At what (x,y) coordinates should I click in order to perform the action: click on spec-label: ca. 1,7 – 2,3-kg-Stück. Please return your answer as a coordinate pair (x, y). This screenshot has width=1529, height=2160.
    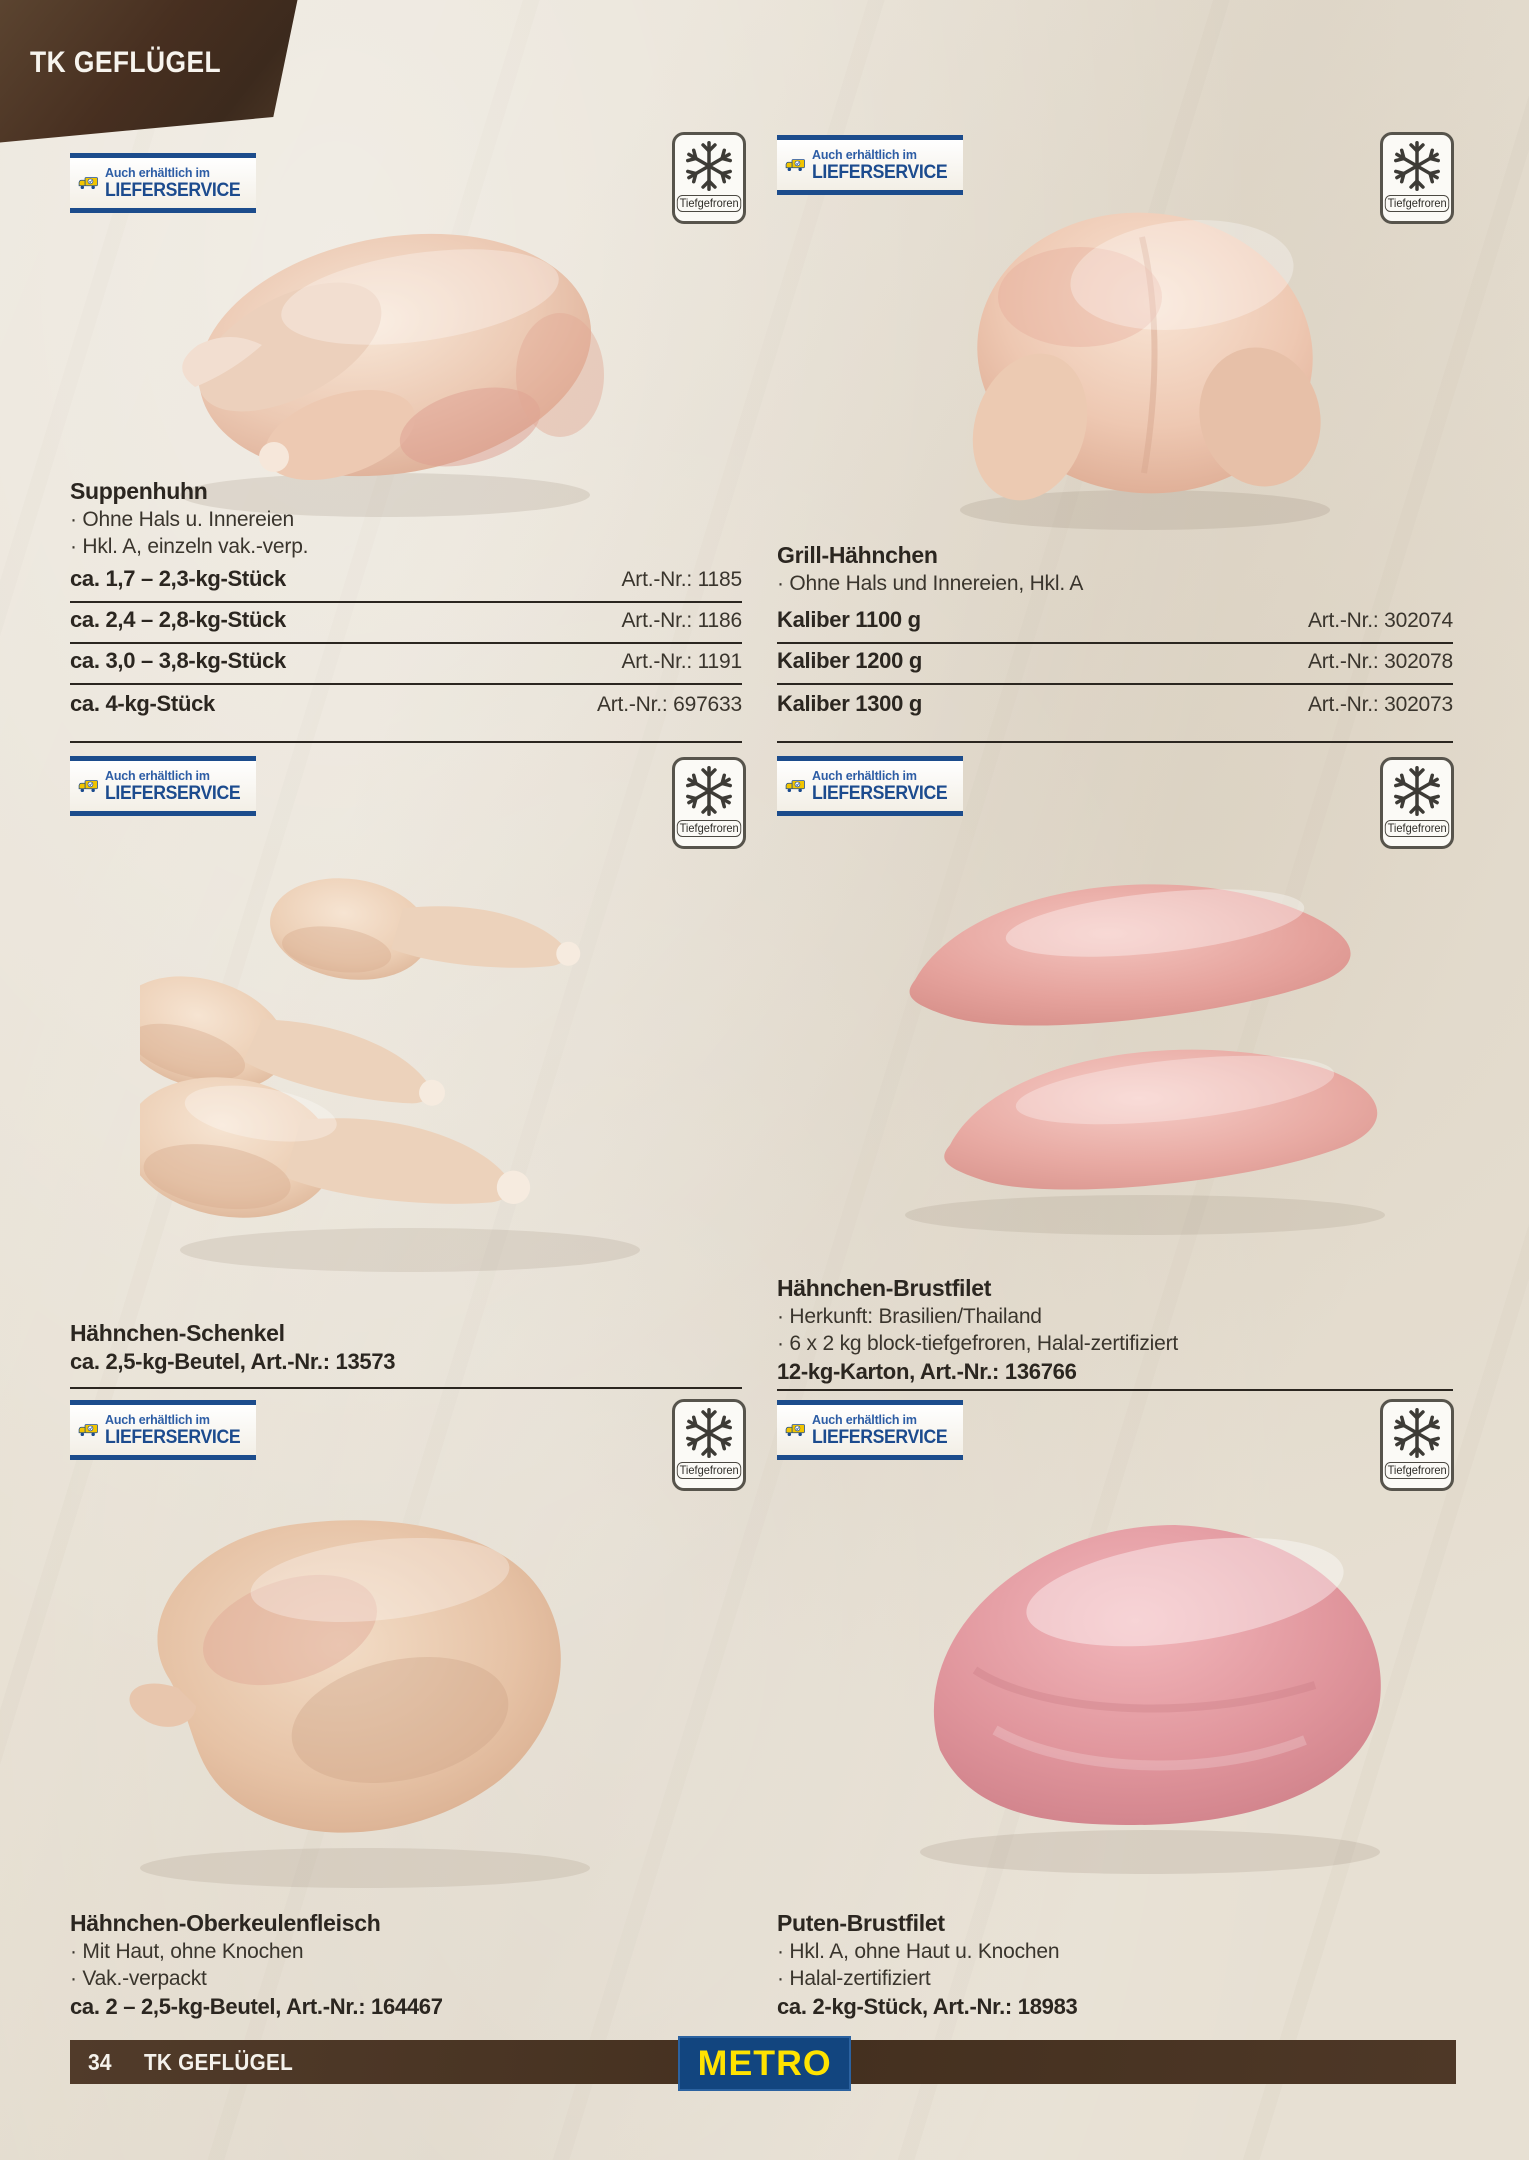
    Looking at the image, I should click on (178, 578).